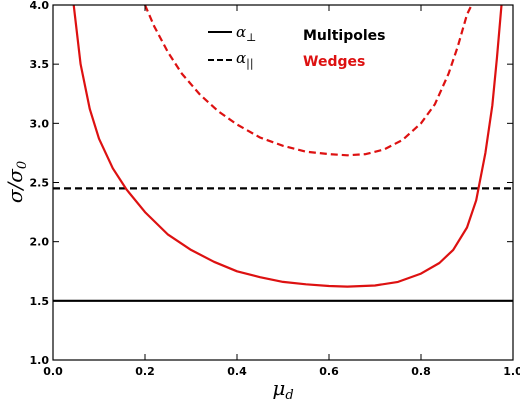 The height and width of the screenshot is (404, 520). I want to click on y-tick-label: 1.5, so click(40, 301).